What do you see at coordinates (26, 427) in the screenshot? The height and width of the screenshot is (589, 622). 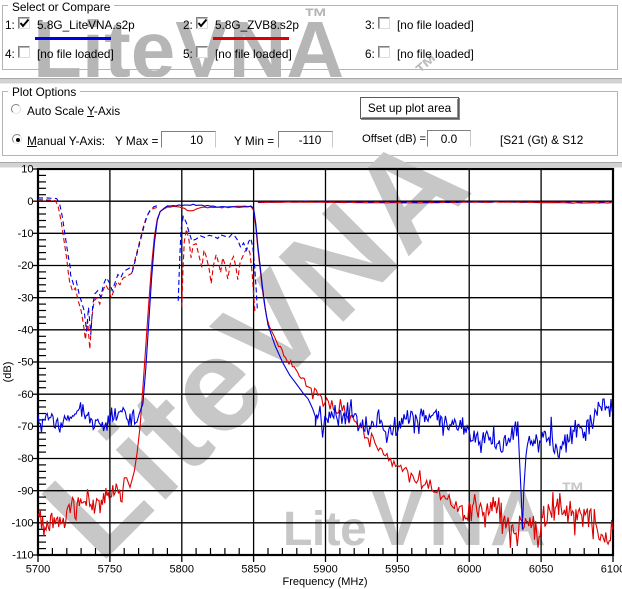 I see `svg-text: -70` at bounding box center [26, 427].